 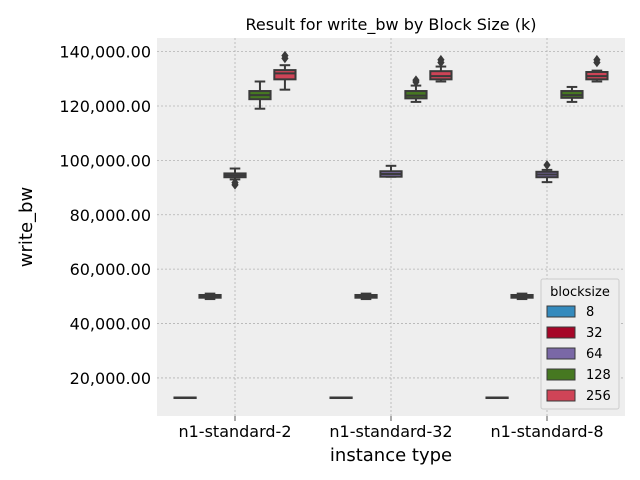 I want to click on y-tick-label: 140,000.00, so click(x=105, y=52).